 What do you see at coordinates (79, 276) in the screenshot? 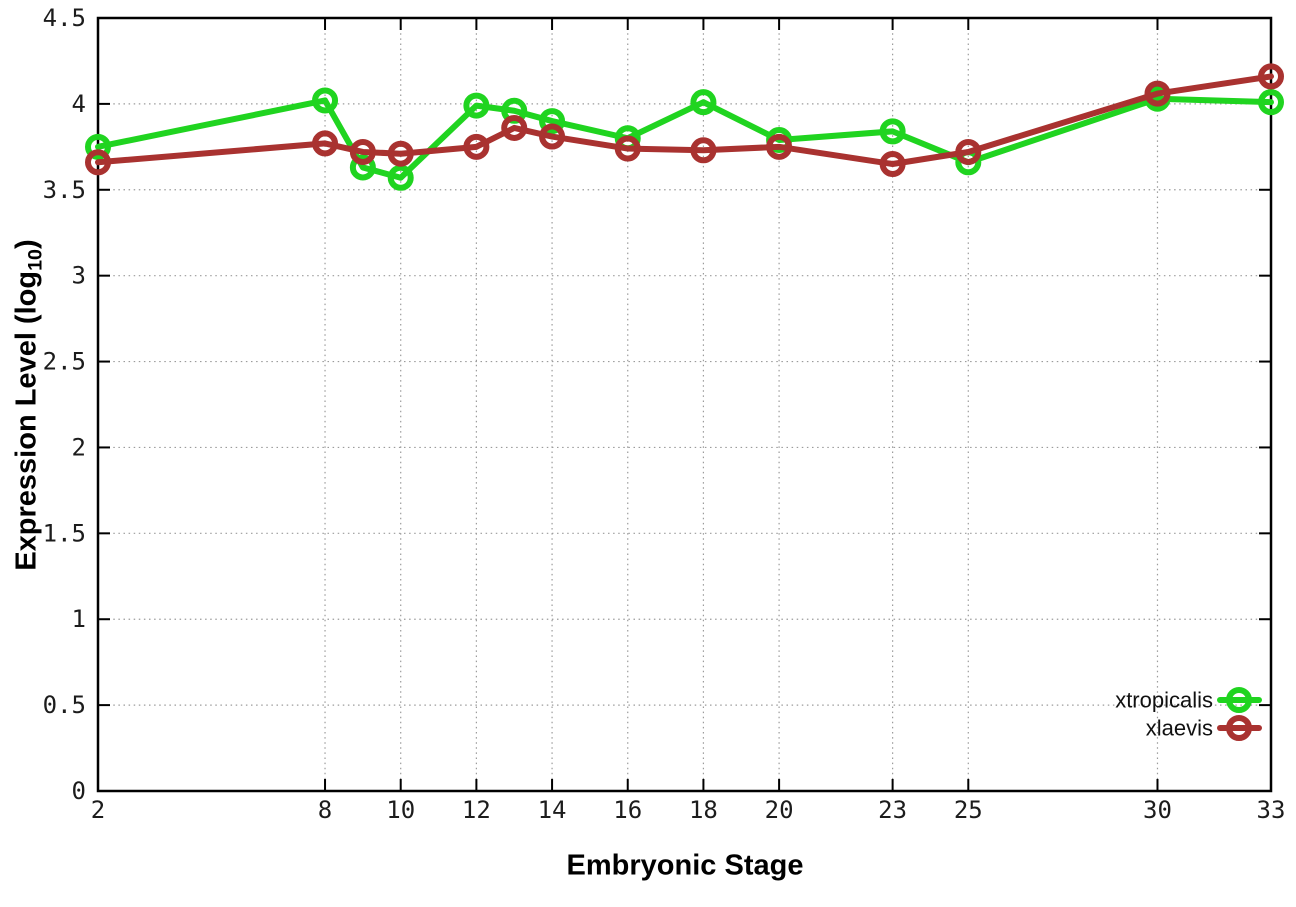
I see `y-tick-label-3: 3` at bounding box center [79, 276].